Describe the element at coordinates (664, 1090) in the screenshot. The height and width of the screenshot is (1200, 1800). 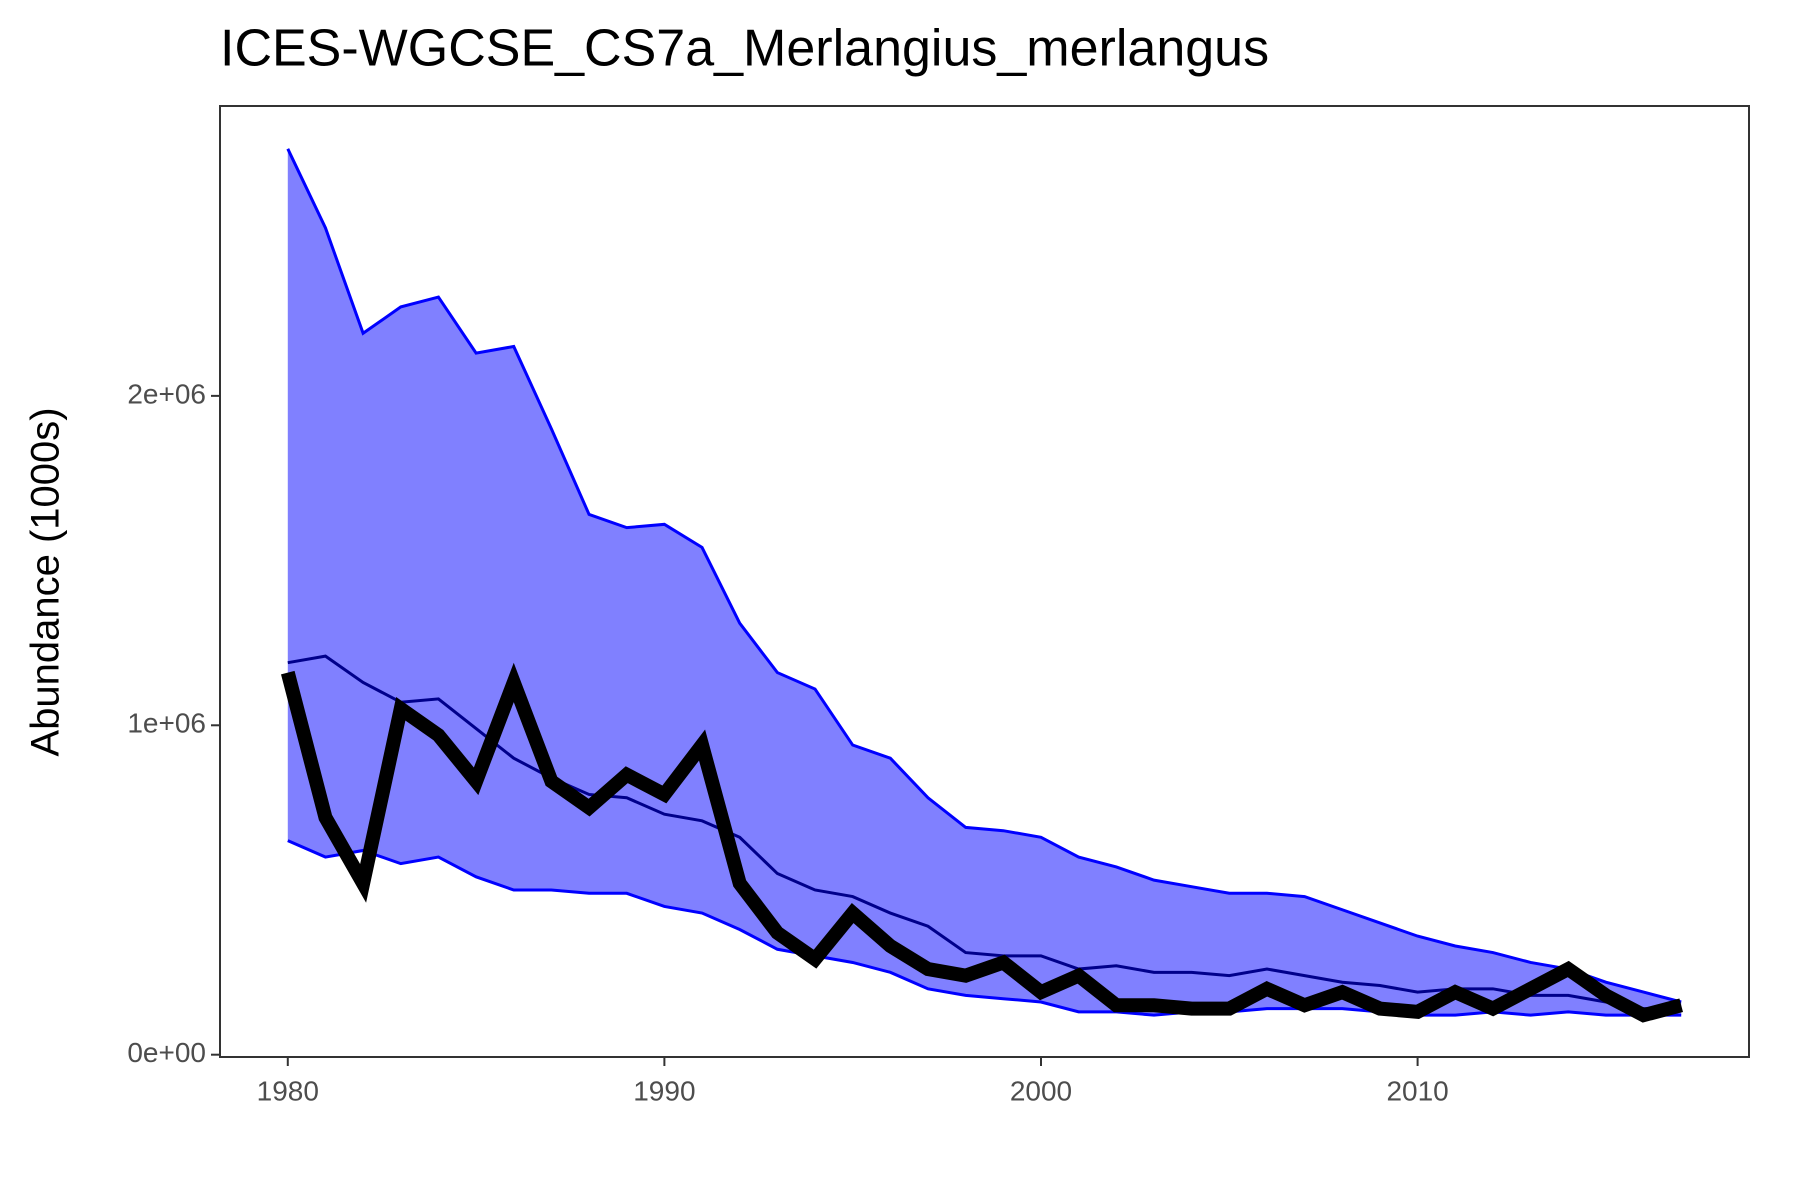
I see `x-tick-label: 1990` at that location.